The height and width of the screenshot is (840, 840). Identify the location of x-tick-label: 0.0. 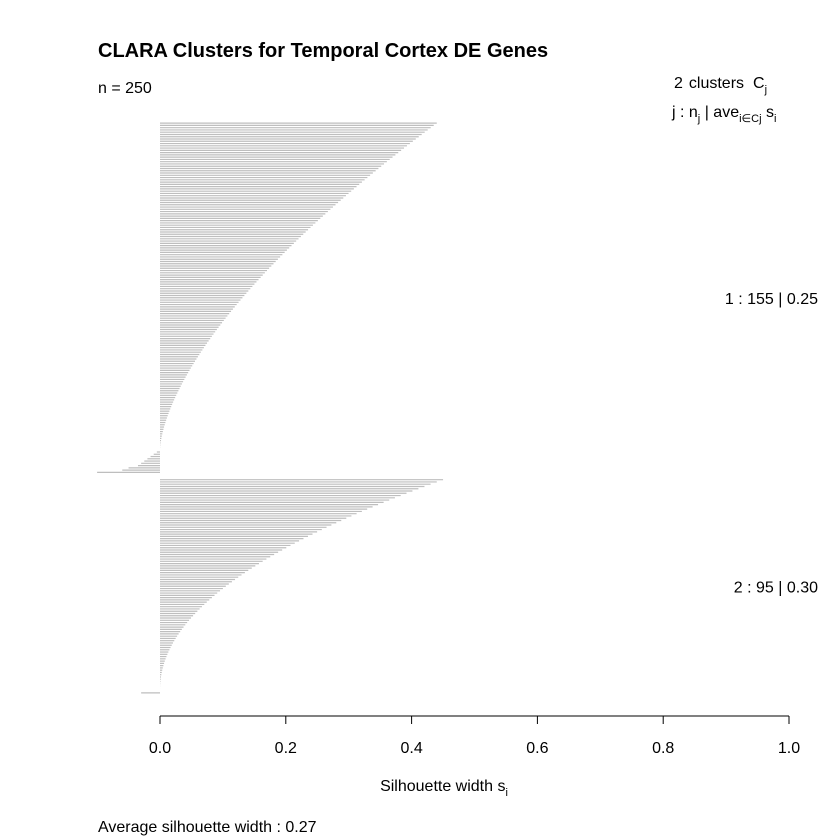
(160, 748).